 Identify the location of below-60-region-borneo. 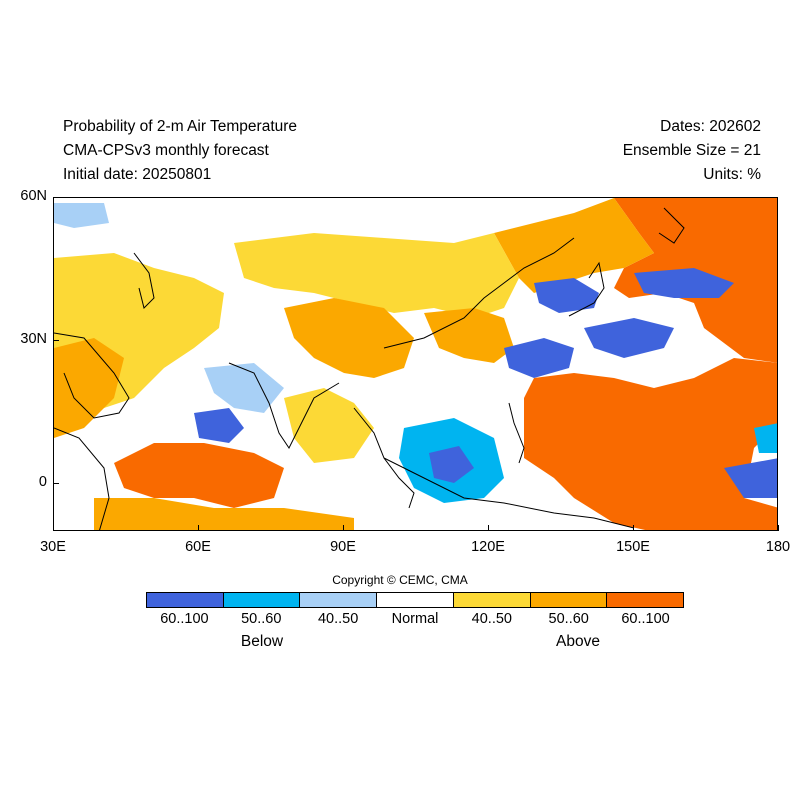
(451, 464).